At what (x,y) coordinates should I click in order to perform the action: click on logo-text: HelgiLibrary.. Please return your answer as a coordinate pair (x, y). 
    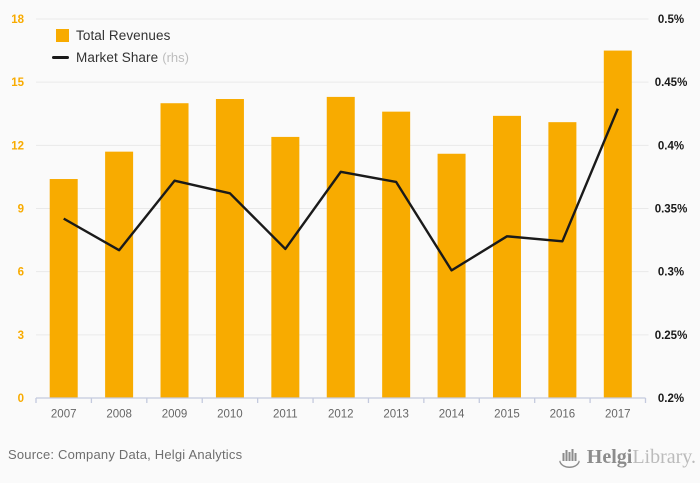
    Looking at the image, I should click on (641, 457).